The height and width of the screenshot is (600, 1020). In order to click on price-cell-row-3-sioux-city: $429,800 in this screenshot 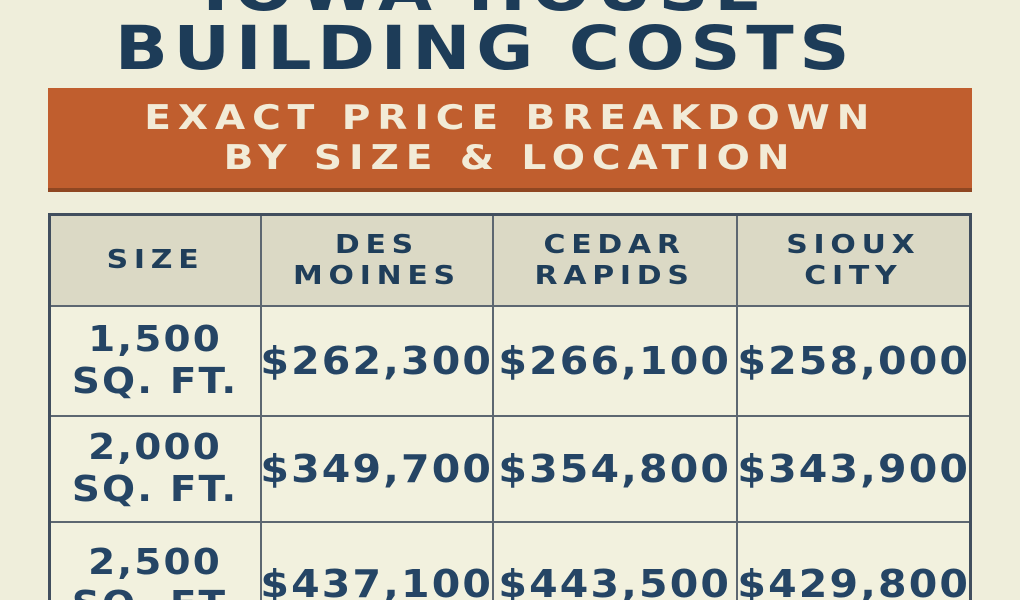, I will do `click(853, 561)`.